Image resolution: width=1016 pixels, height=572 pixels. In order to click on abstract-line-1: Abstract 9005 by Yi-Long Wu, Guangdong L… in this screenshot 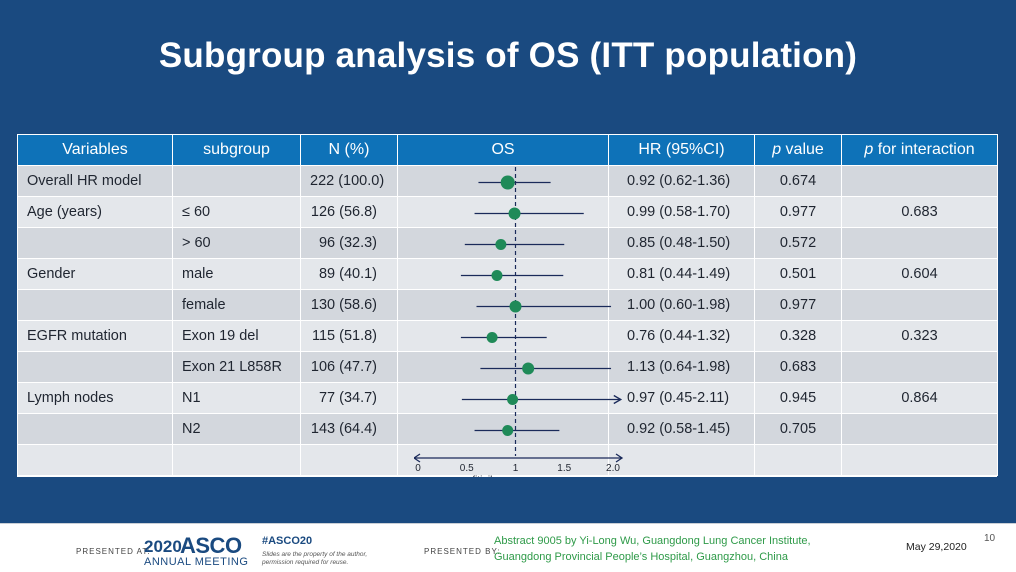, I will do `click(652, 541)`.